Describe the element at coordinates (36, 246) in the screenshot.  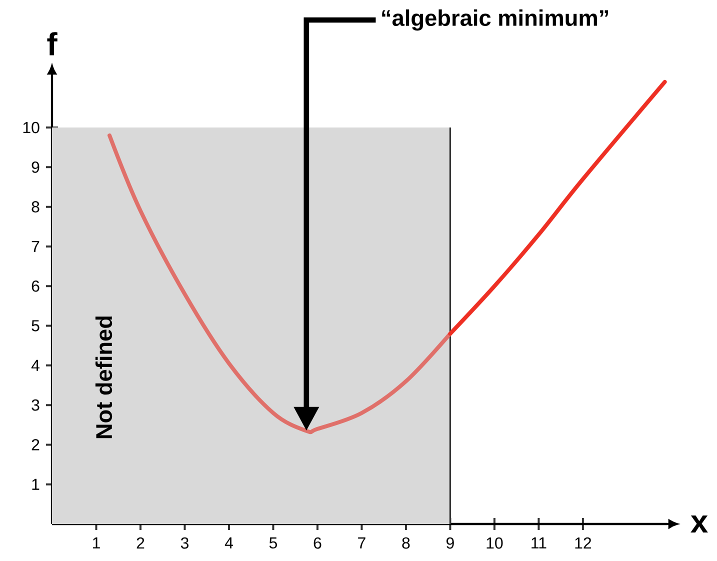
I see `y-tick-label: 7` at that location.